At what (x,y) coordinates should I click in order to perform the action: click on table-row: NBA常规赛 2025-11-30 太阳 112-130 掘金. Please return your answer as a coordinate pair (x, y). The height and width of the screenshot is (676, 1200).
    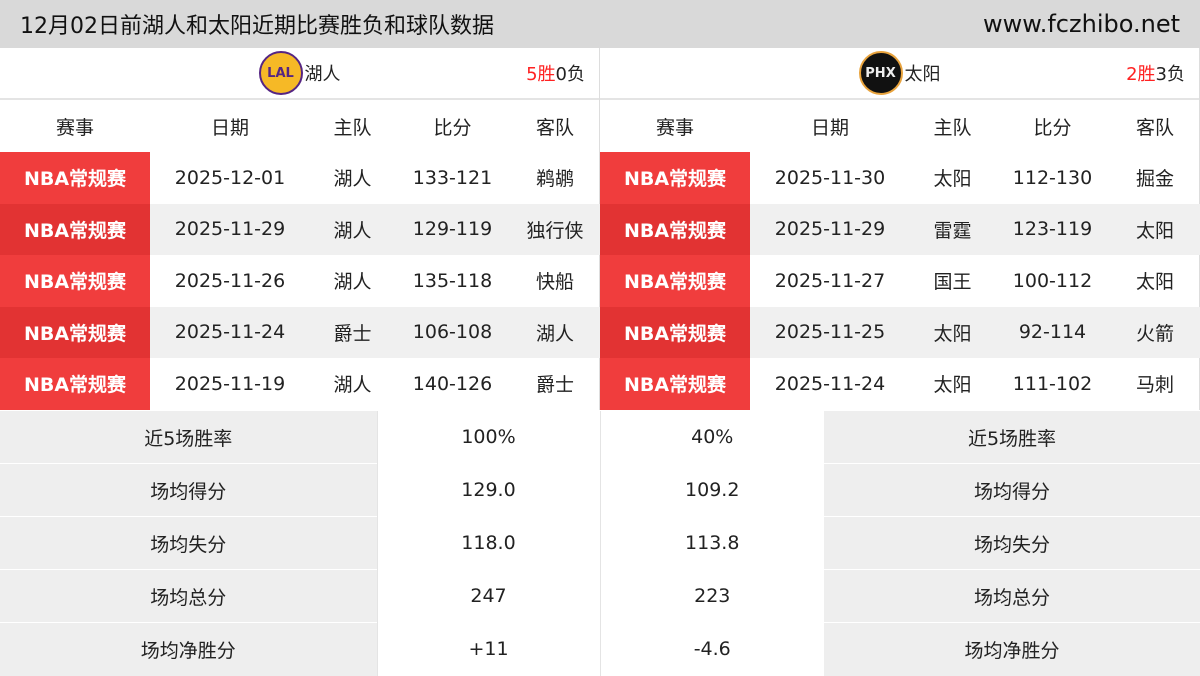
    Looking at the image, I should click on (900, 178).